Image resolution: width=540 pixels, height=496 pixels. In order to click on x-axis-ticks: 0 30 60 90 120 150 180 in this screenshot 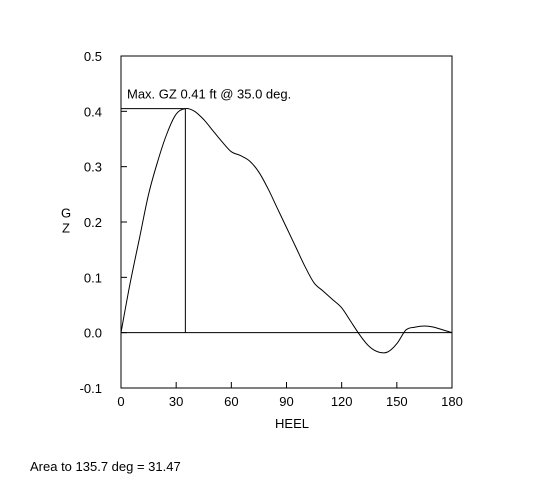, I will do `click(290, 395)`.